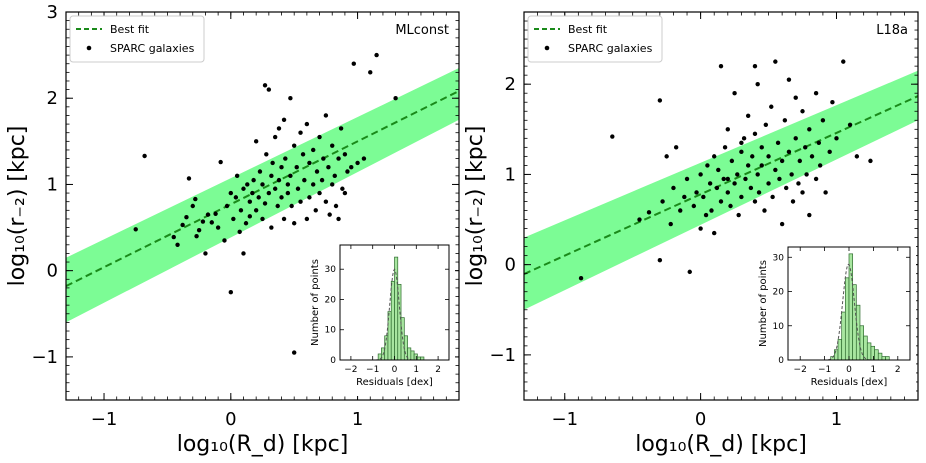  Describe the element at coordinates (372, 370) in the screenshot. I see `inset-x-tick-label: −1` at that location.